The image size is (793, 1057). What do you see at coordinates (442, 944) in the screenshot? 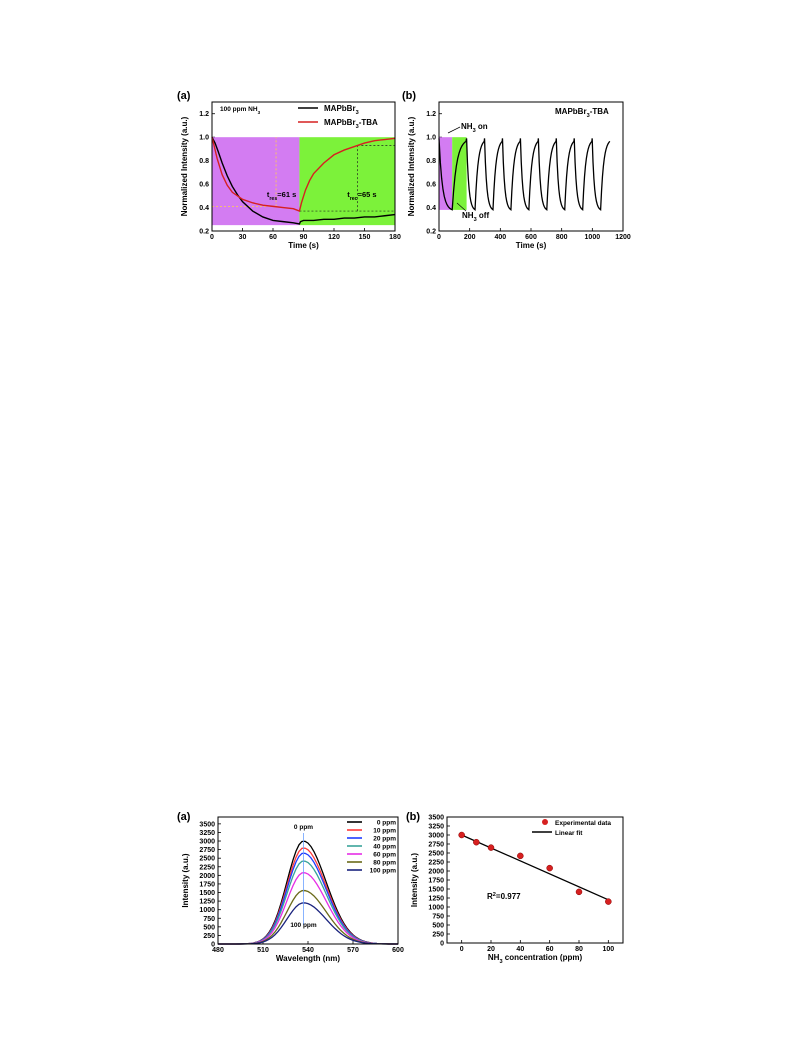
I see `y-tick-label: 0` at bounding box center [442, 944].